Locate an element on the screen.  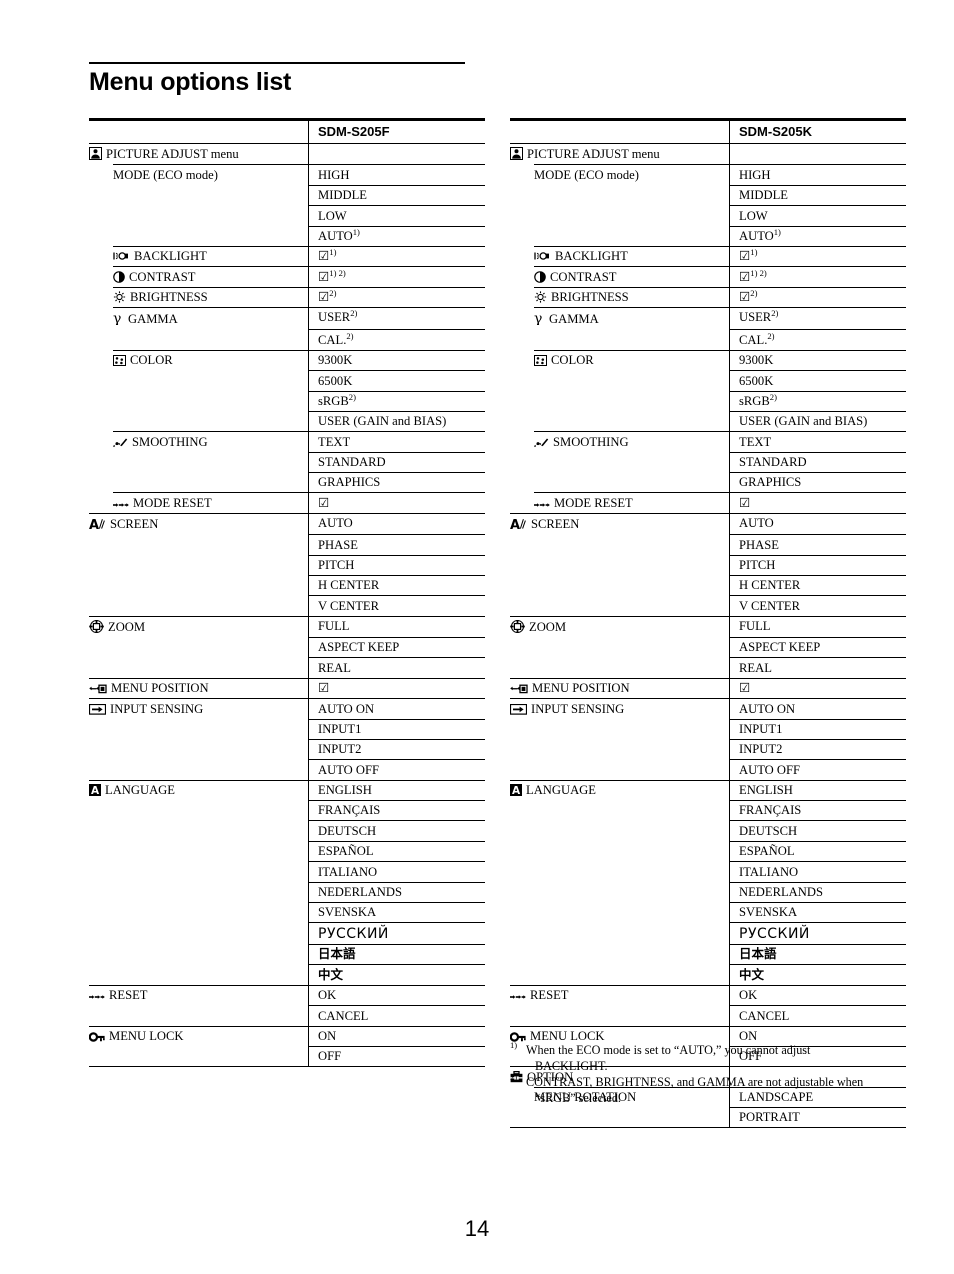
row-label-cell: MENU POSITION is located at coordinates (198, 688).